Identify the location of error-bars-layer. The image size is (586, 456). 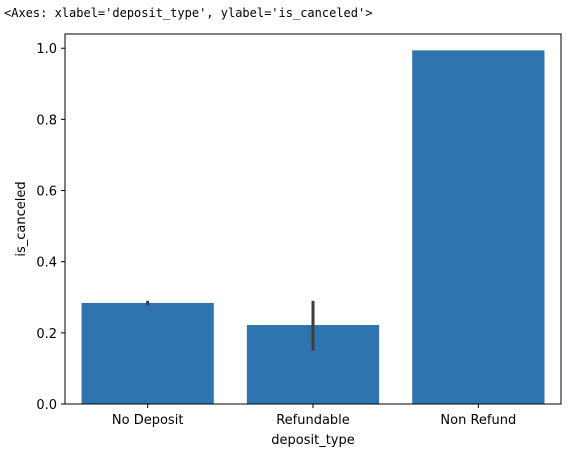
(230, 325).